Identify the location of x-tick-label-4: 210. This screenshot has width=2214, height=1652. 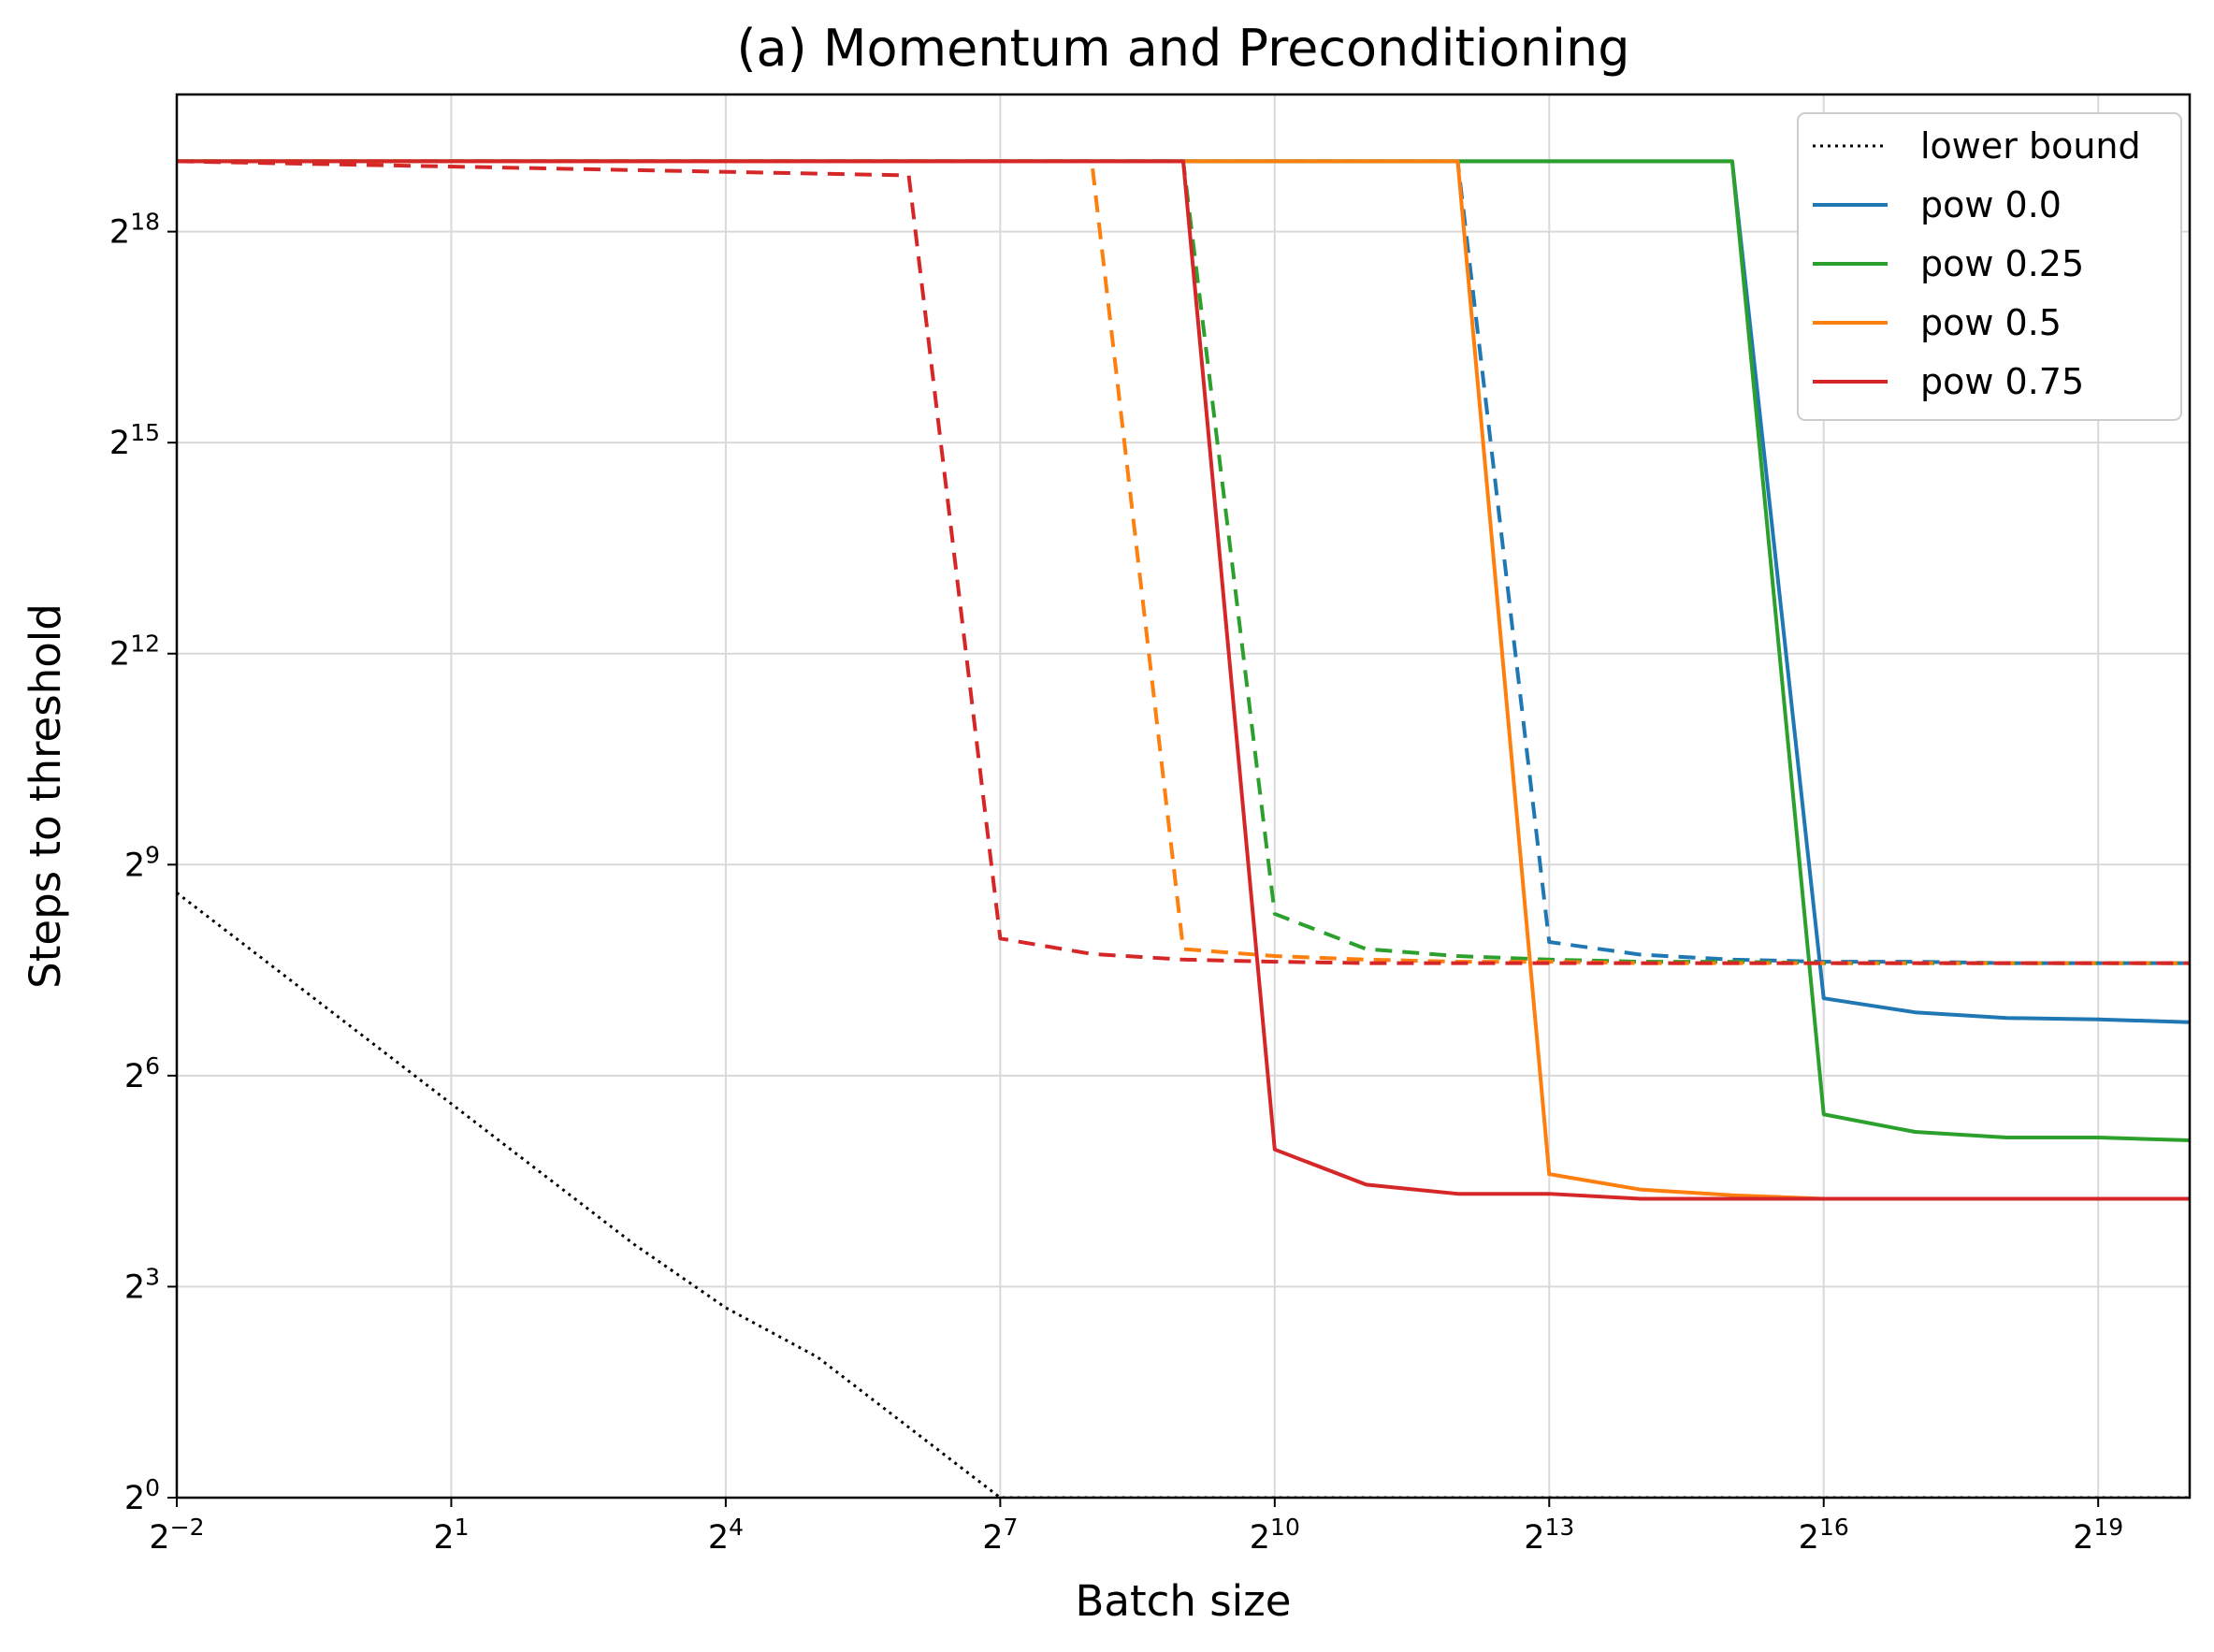
(1275, 1536).